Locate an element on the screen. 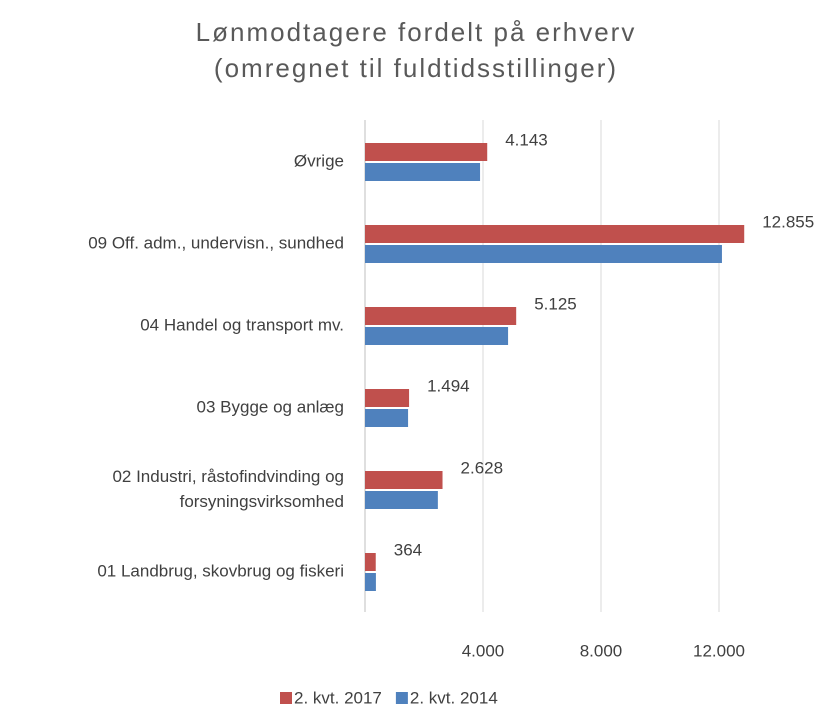 Image resolution: width=832 pixels, height=710 pixels. y-tick-label: 03 Bygge og anlæg is located at coordinates (270, 407).